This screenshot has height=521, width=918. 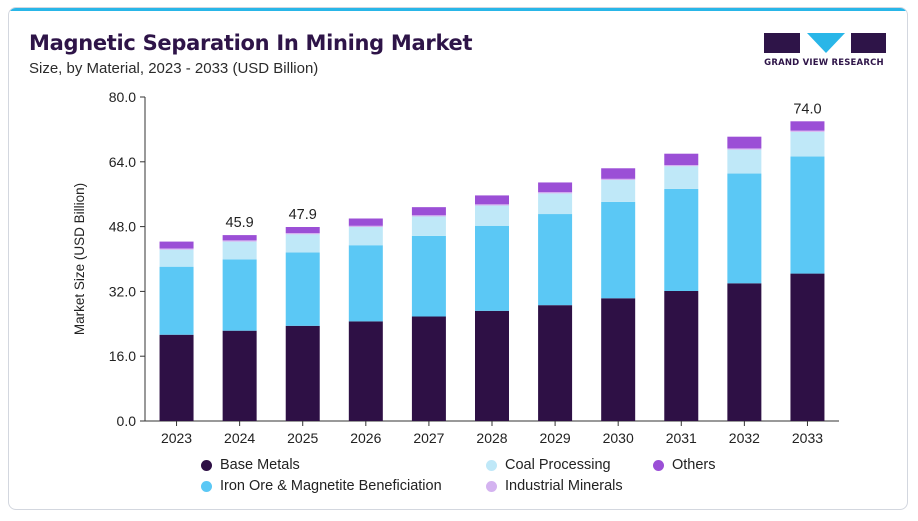 What do you see at coordinates (618, 438) in the screenshot?
I see `x-tick-label: 2030` at bounding box center [618, 438].